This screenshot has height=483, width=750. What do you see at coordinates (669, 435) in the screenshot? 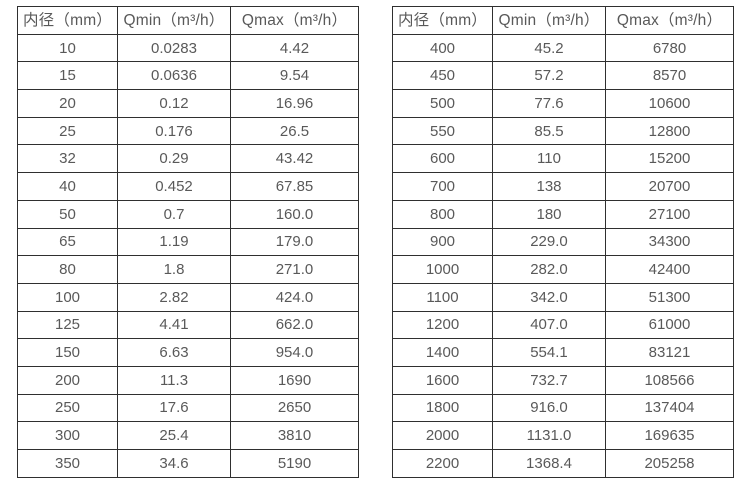
I see `qmax-cell: 169635` at bounding box center [669, 435].